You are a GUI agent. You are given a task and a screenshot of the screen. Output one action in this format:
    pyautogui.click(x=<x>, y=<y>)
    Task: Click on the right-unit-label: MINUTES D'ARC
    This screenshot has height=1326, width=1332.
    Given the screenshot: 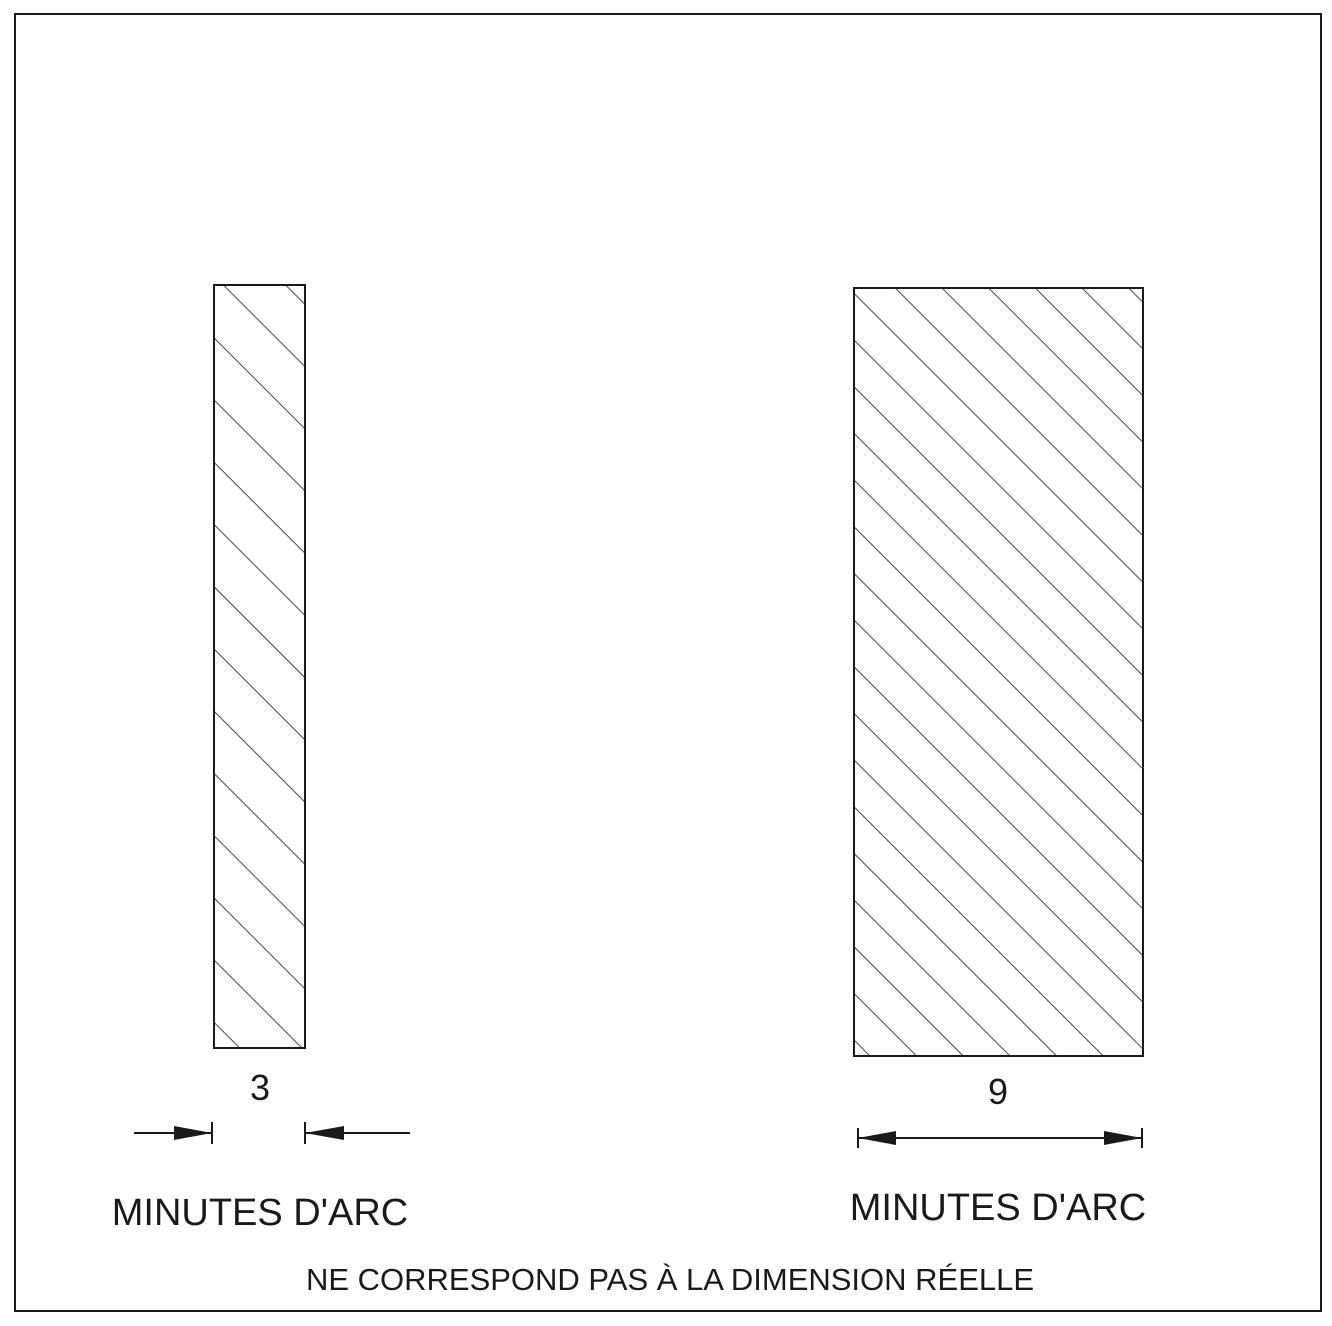 What is the action you would take?
    pyautogui.click(x=998, y=1208)
    